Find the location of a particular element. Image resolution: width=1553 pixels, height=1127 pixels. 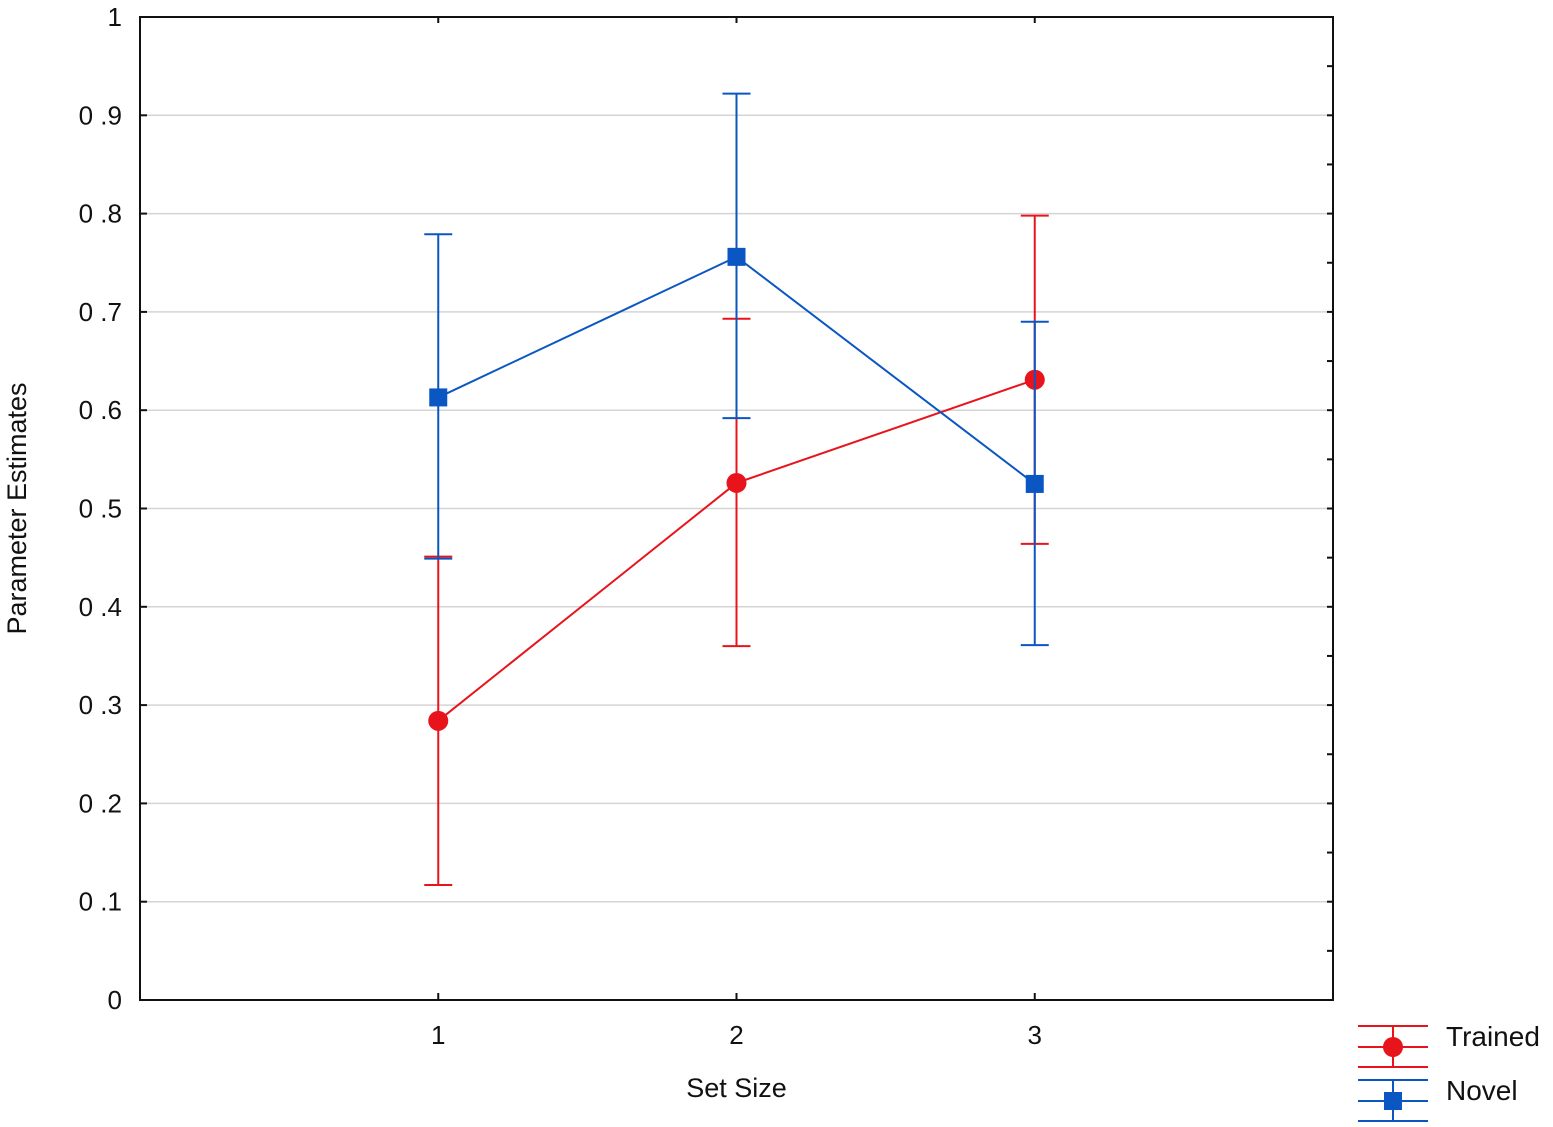

y-tick-label: 0 .1 is located at coordinates (100, 902).